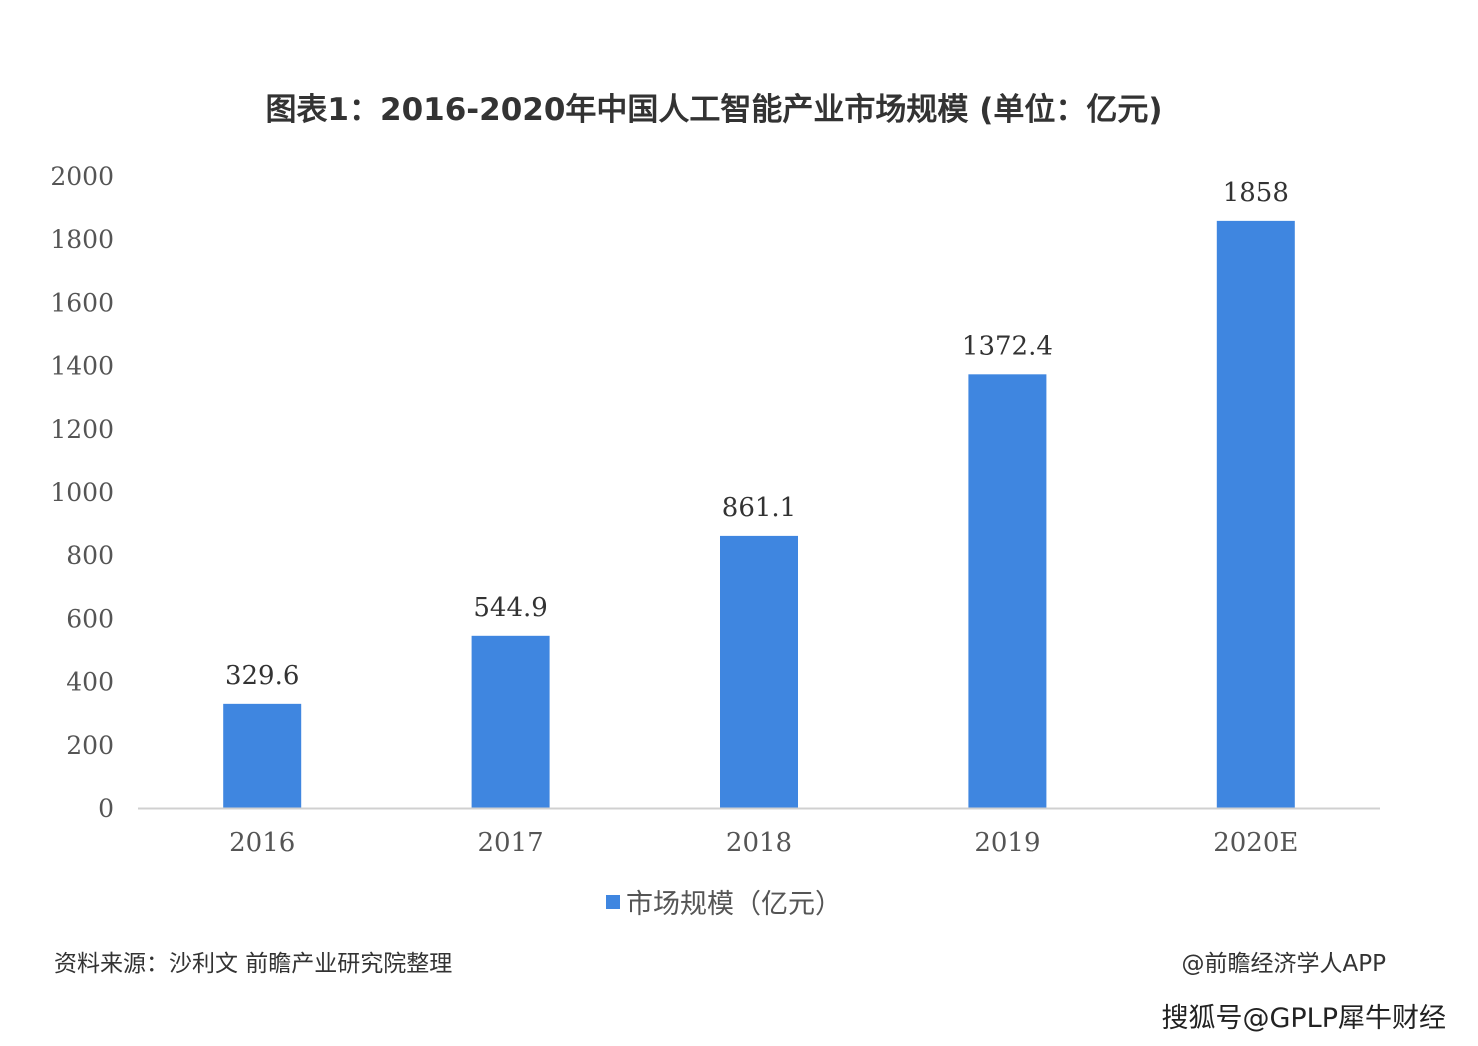  Describe the element at coordinates (1256, 193) in the screenshot. I see `data-label: 1858` at that location.